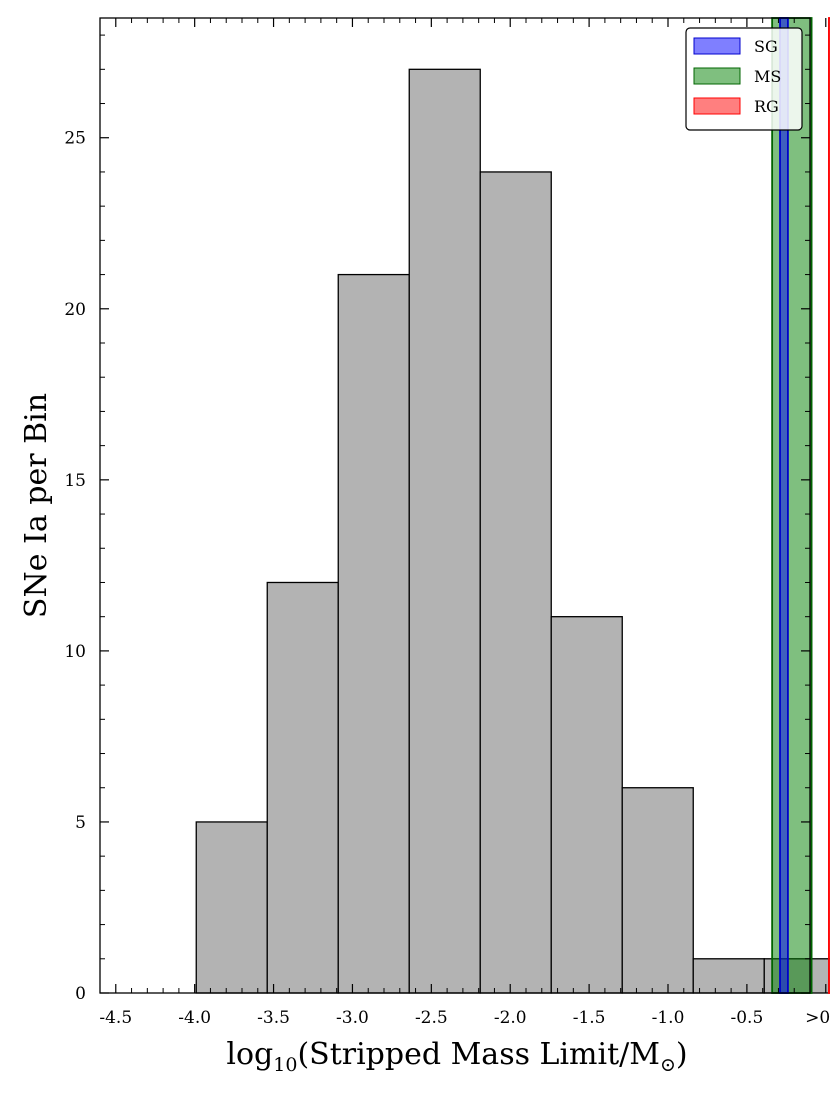 The width and height of the screenshot is (830, 1095). I want to click on y-tick-label: 20, so click(75, 310).